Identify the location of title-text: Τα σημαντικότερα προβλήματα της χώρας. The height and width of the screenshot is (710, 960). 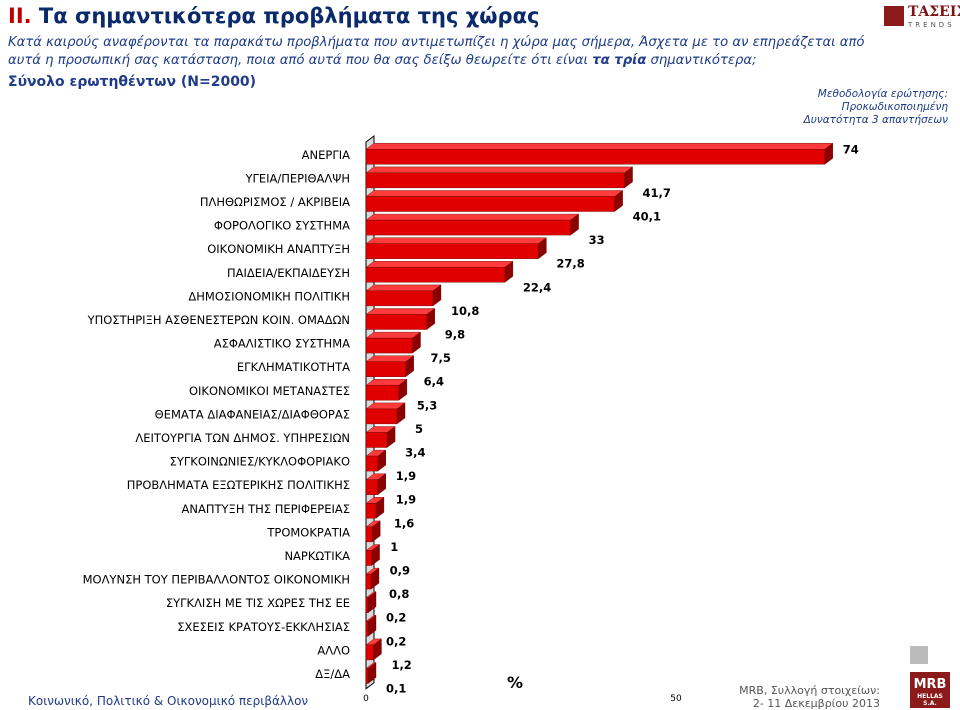
(289, 16).